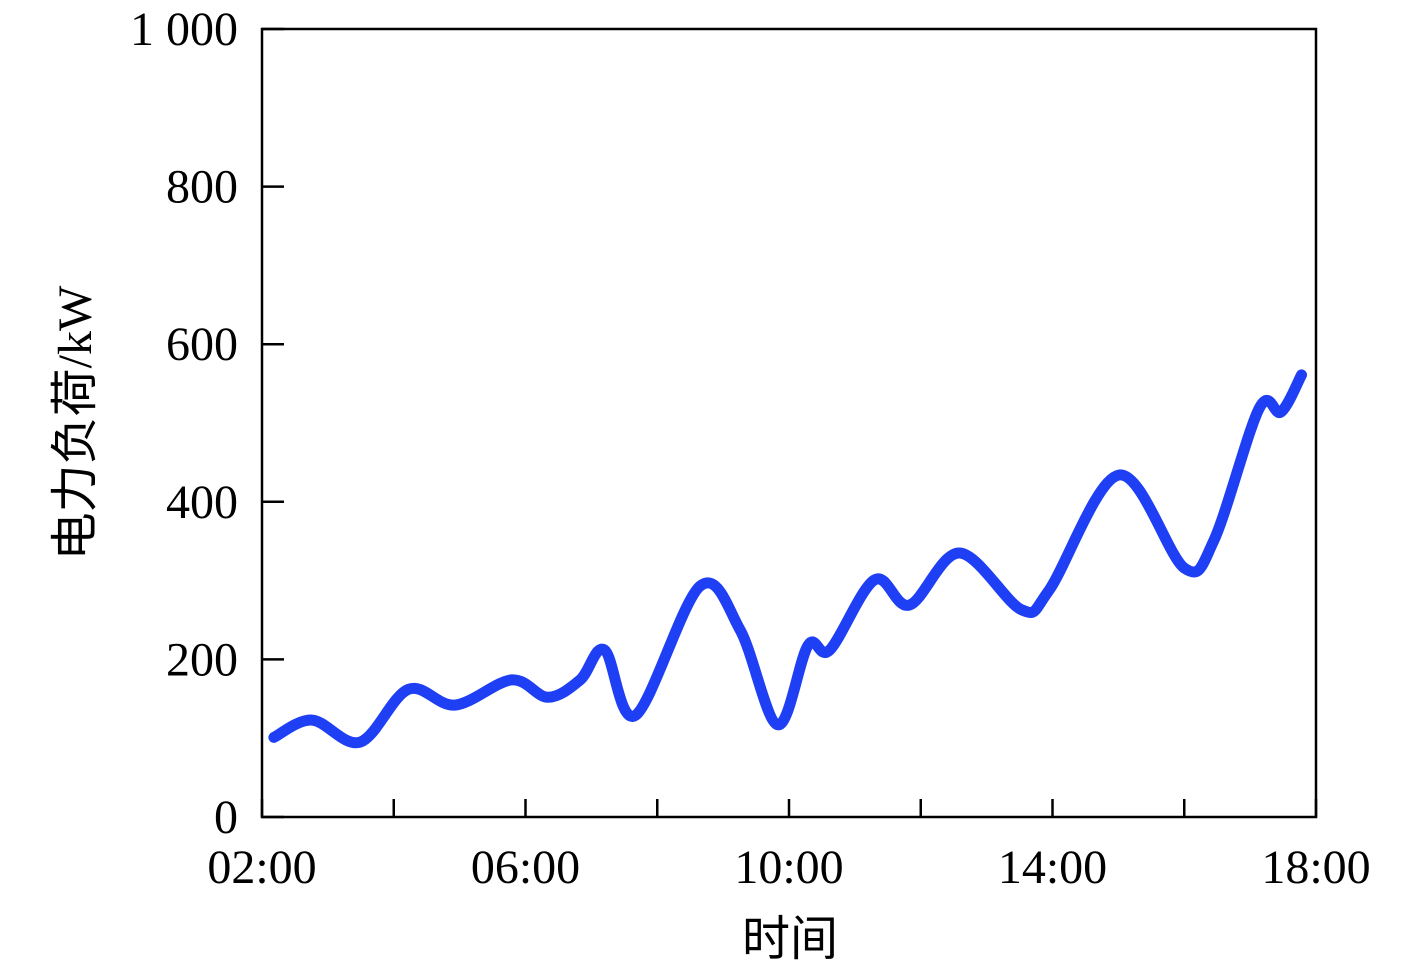  What do you see at coordinates (1052, 867) in the screenshot?
I see `x-tick-label: 14:00` at bounding box center [1052, 867].